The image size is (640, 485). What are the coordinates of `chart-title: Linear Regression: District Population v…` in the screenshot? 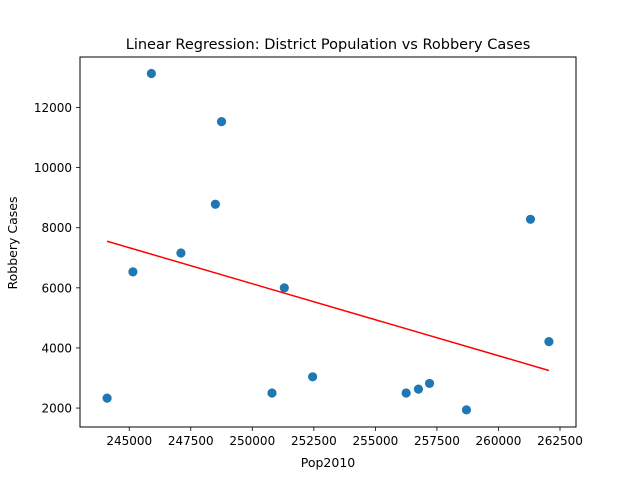 It's located at (328, 45).